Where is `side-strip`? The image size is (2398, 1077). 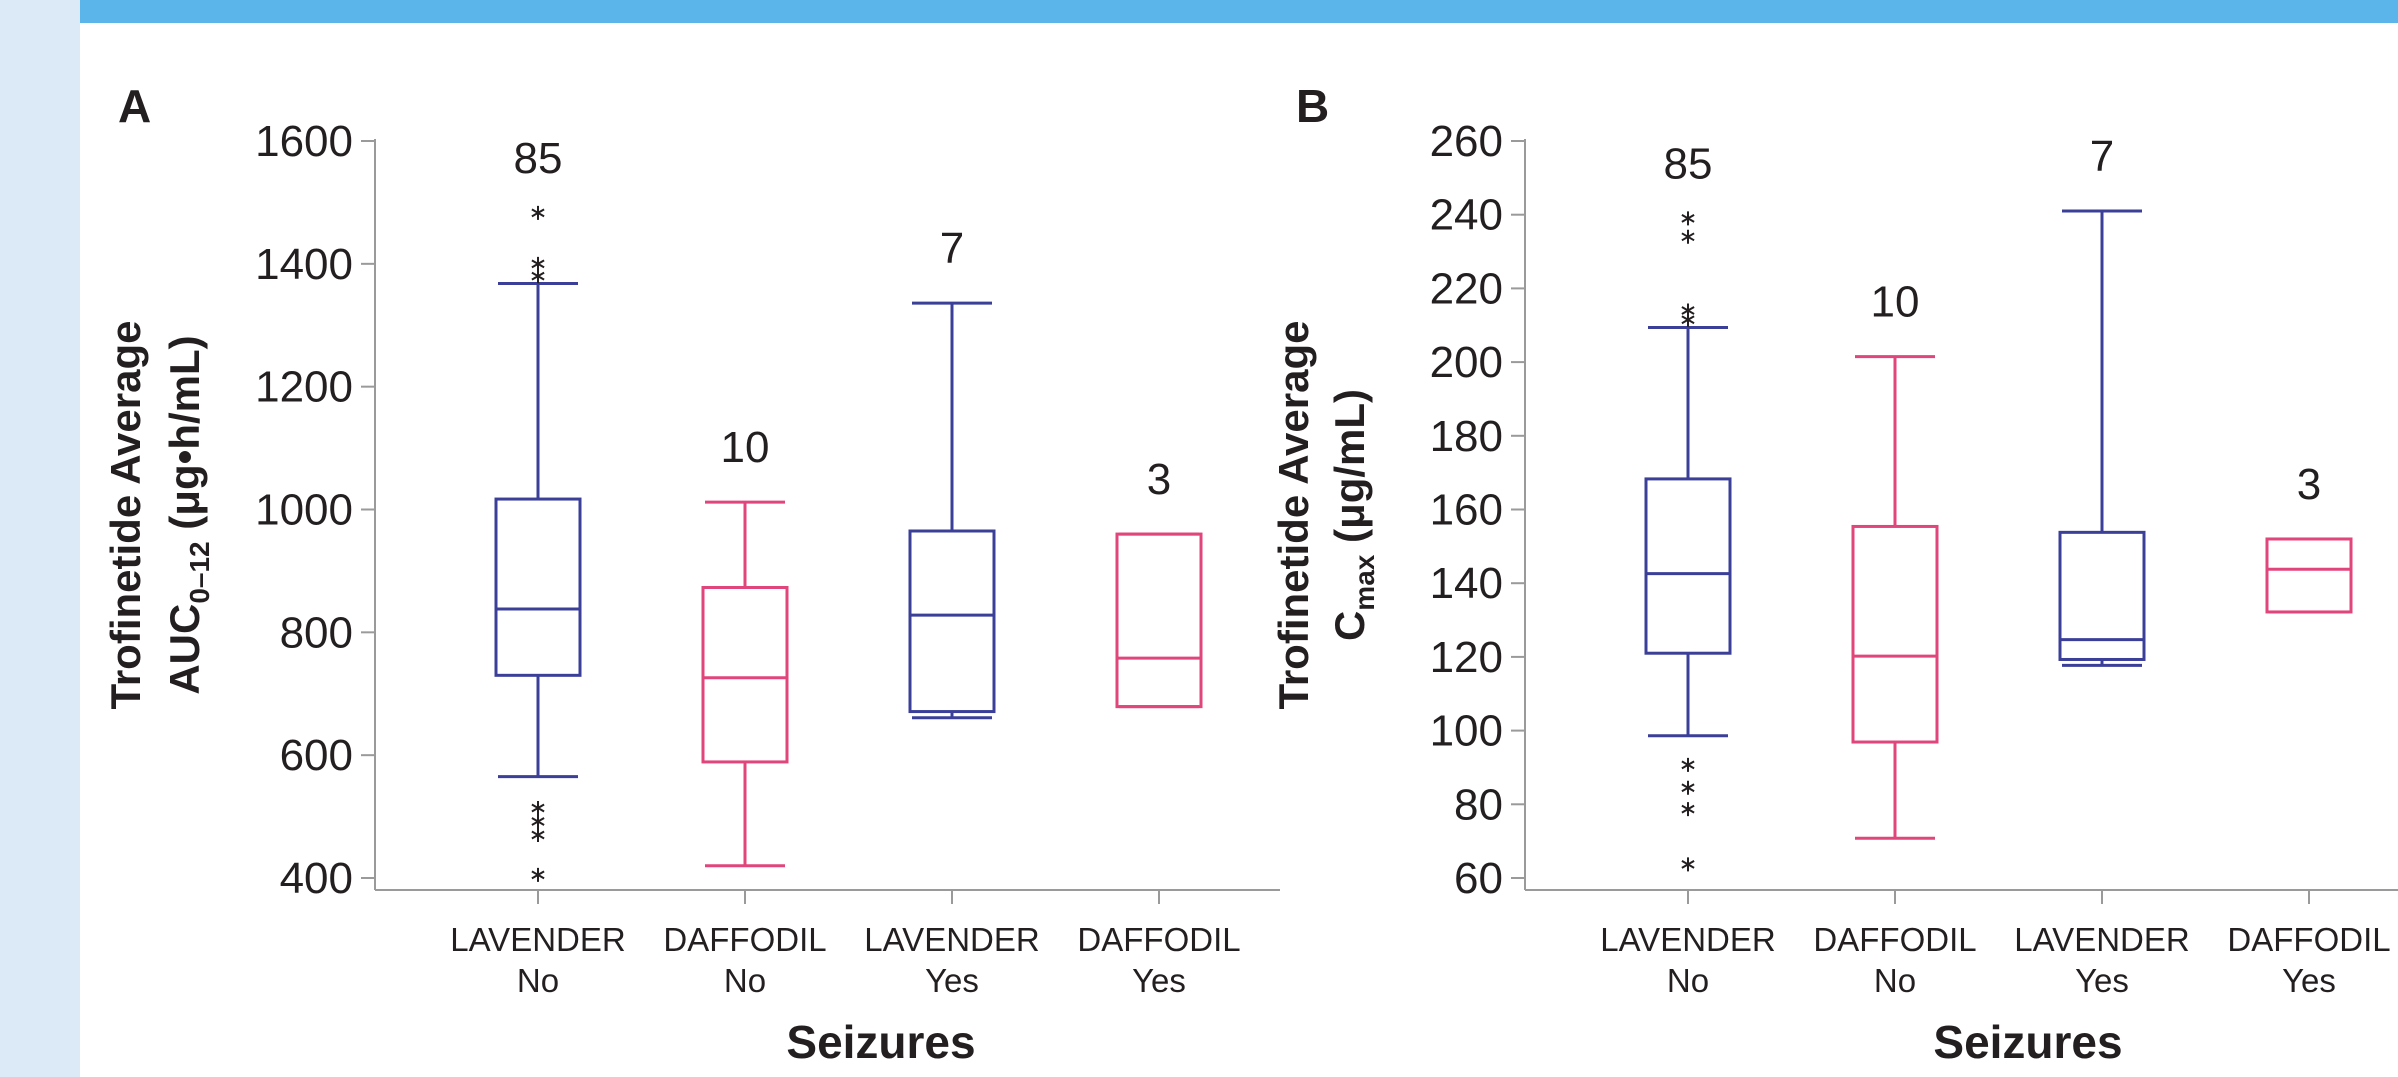 side-strip is located at coordinates (40, 538).